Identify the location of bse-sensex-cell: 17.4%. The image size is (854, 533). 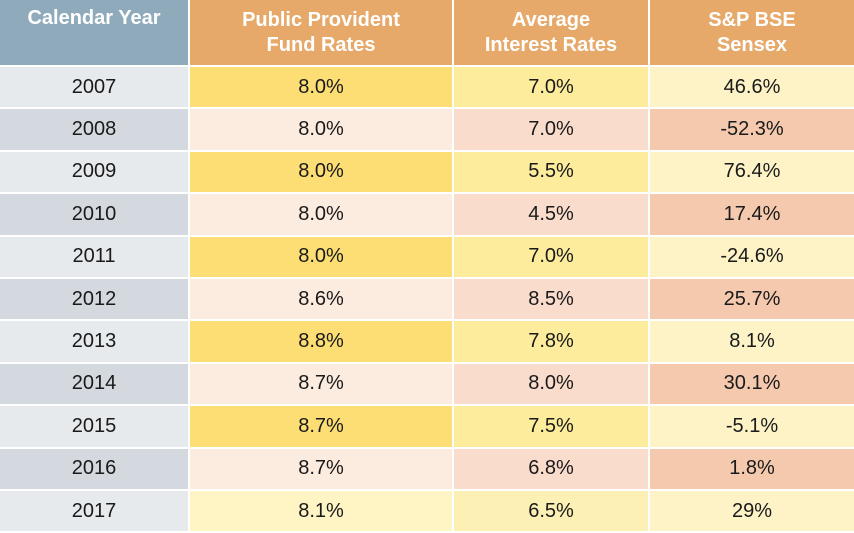
(752, 215).